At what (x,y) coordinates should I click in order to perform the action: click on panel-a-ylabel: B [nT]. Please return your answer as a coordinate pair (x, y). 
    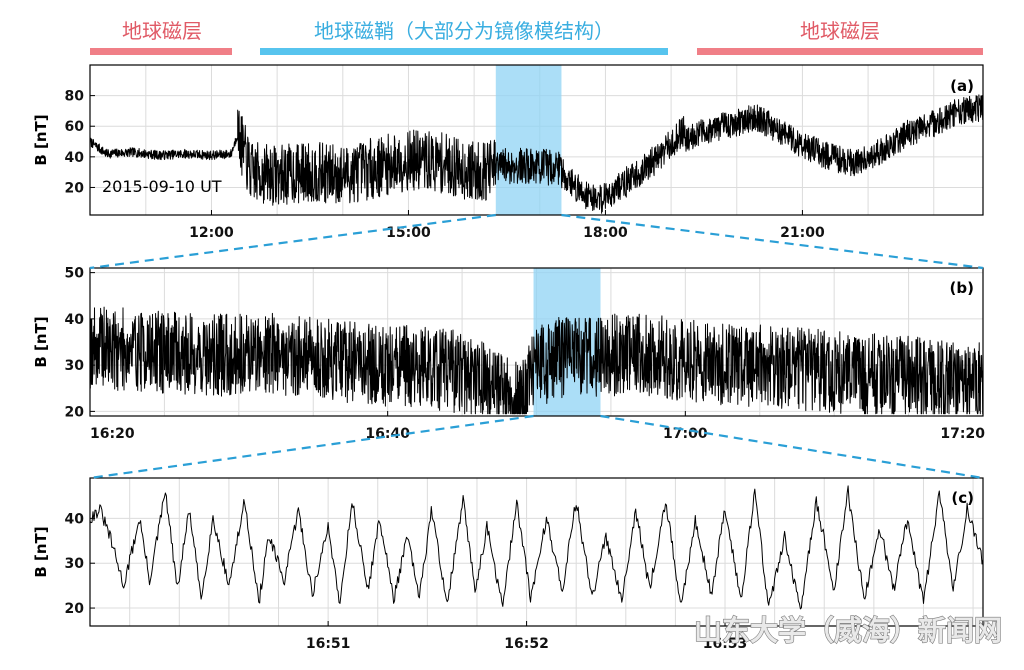
    Looking at the image, I should click on (41, 139).